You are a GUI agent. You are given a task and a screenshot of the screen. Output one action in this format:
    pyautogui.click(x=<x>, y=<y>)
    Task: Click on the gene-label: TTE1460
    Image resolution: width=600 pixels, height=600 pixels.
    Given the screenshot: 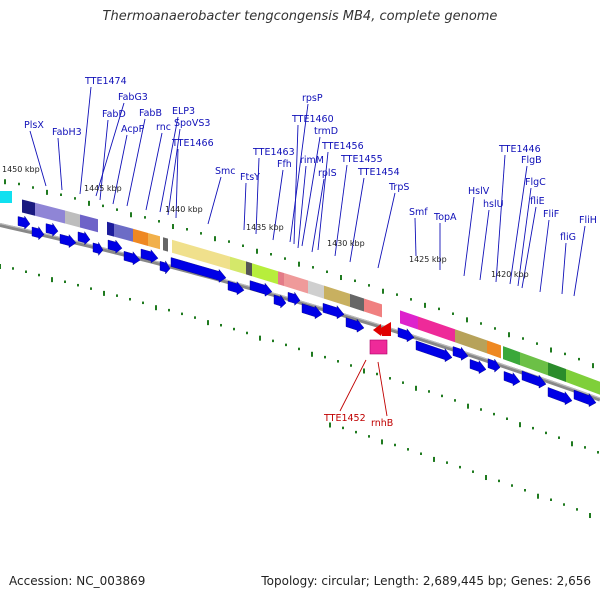 What is the action you would take?
    pyautogui.click(x=312, y=119)
    